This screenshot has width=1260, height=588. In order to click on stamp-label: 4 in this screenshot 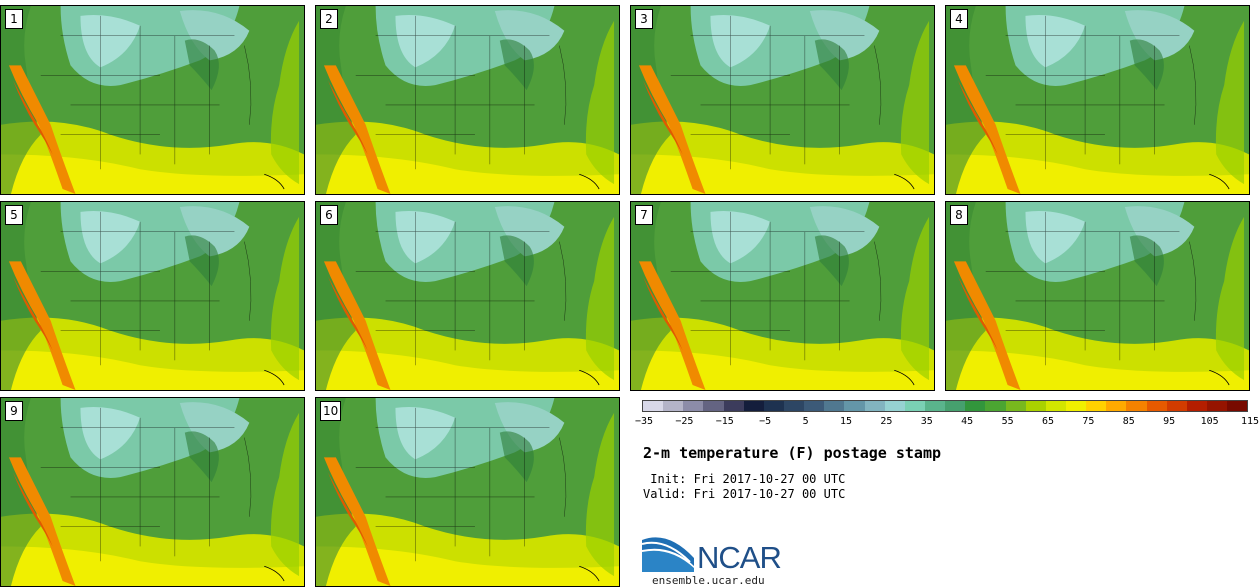, I will do `click(959, 19)`.